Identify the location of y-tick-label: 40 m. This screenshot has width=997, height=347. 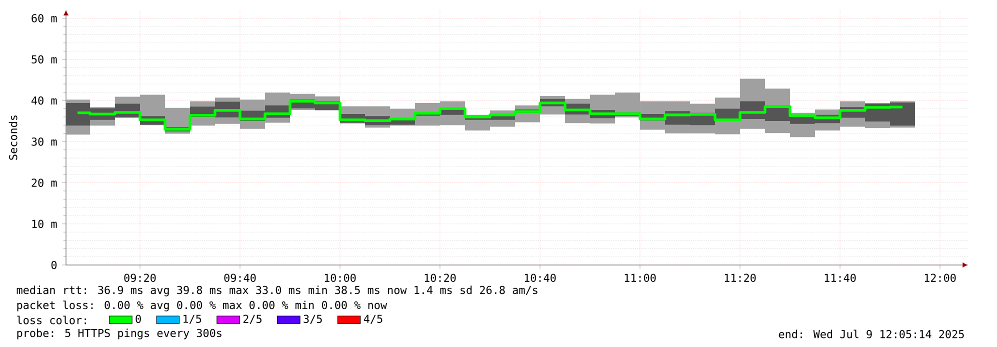
(44, 100).